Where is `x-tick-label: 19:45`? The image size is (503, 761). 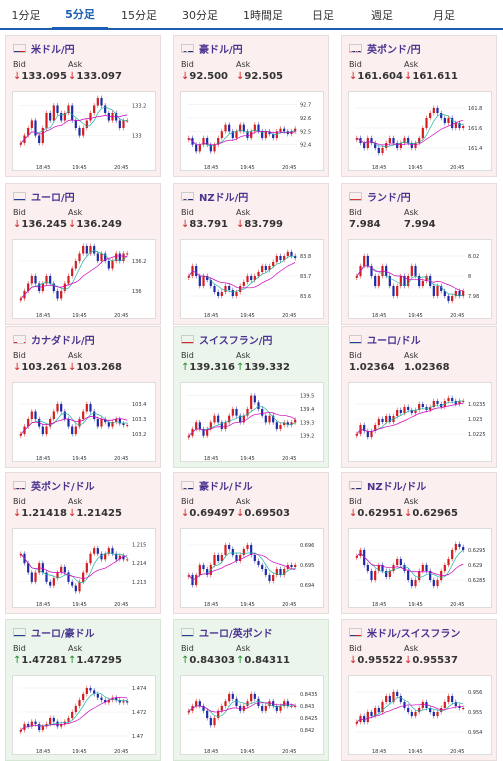 x-tick-label: 19:45 is located at coordinates (79, 168).